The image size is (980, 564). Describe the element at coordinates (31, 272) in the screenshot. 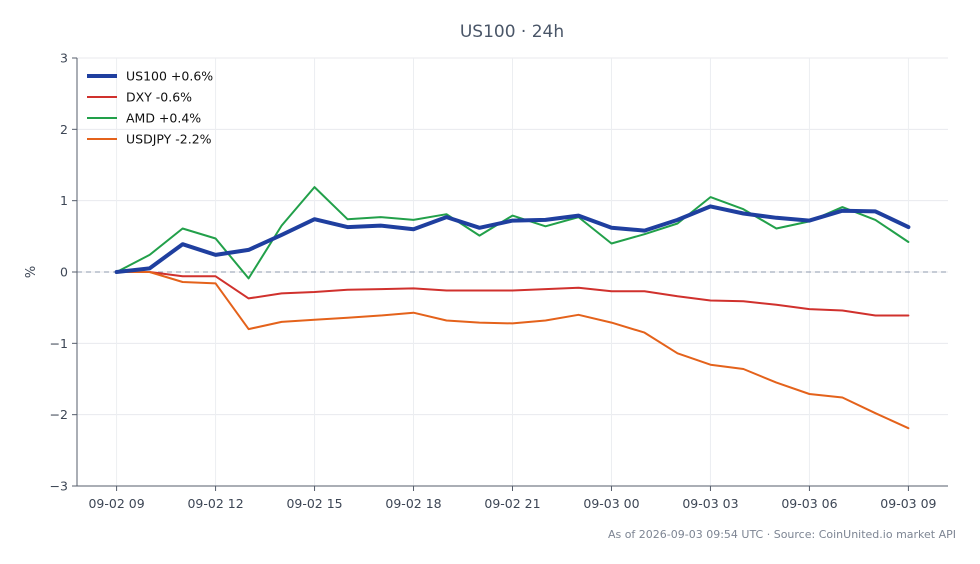

I see `y-axis-label: %` at that location.